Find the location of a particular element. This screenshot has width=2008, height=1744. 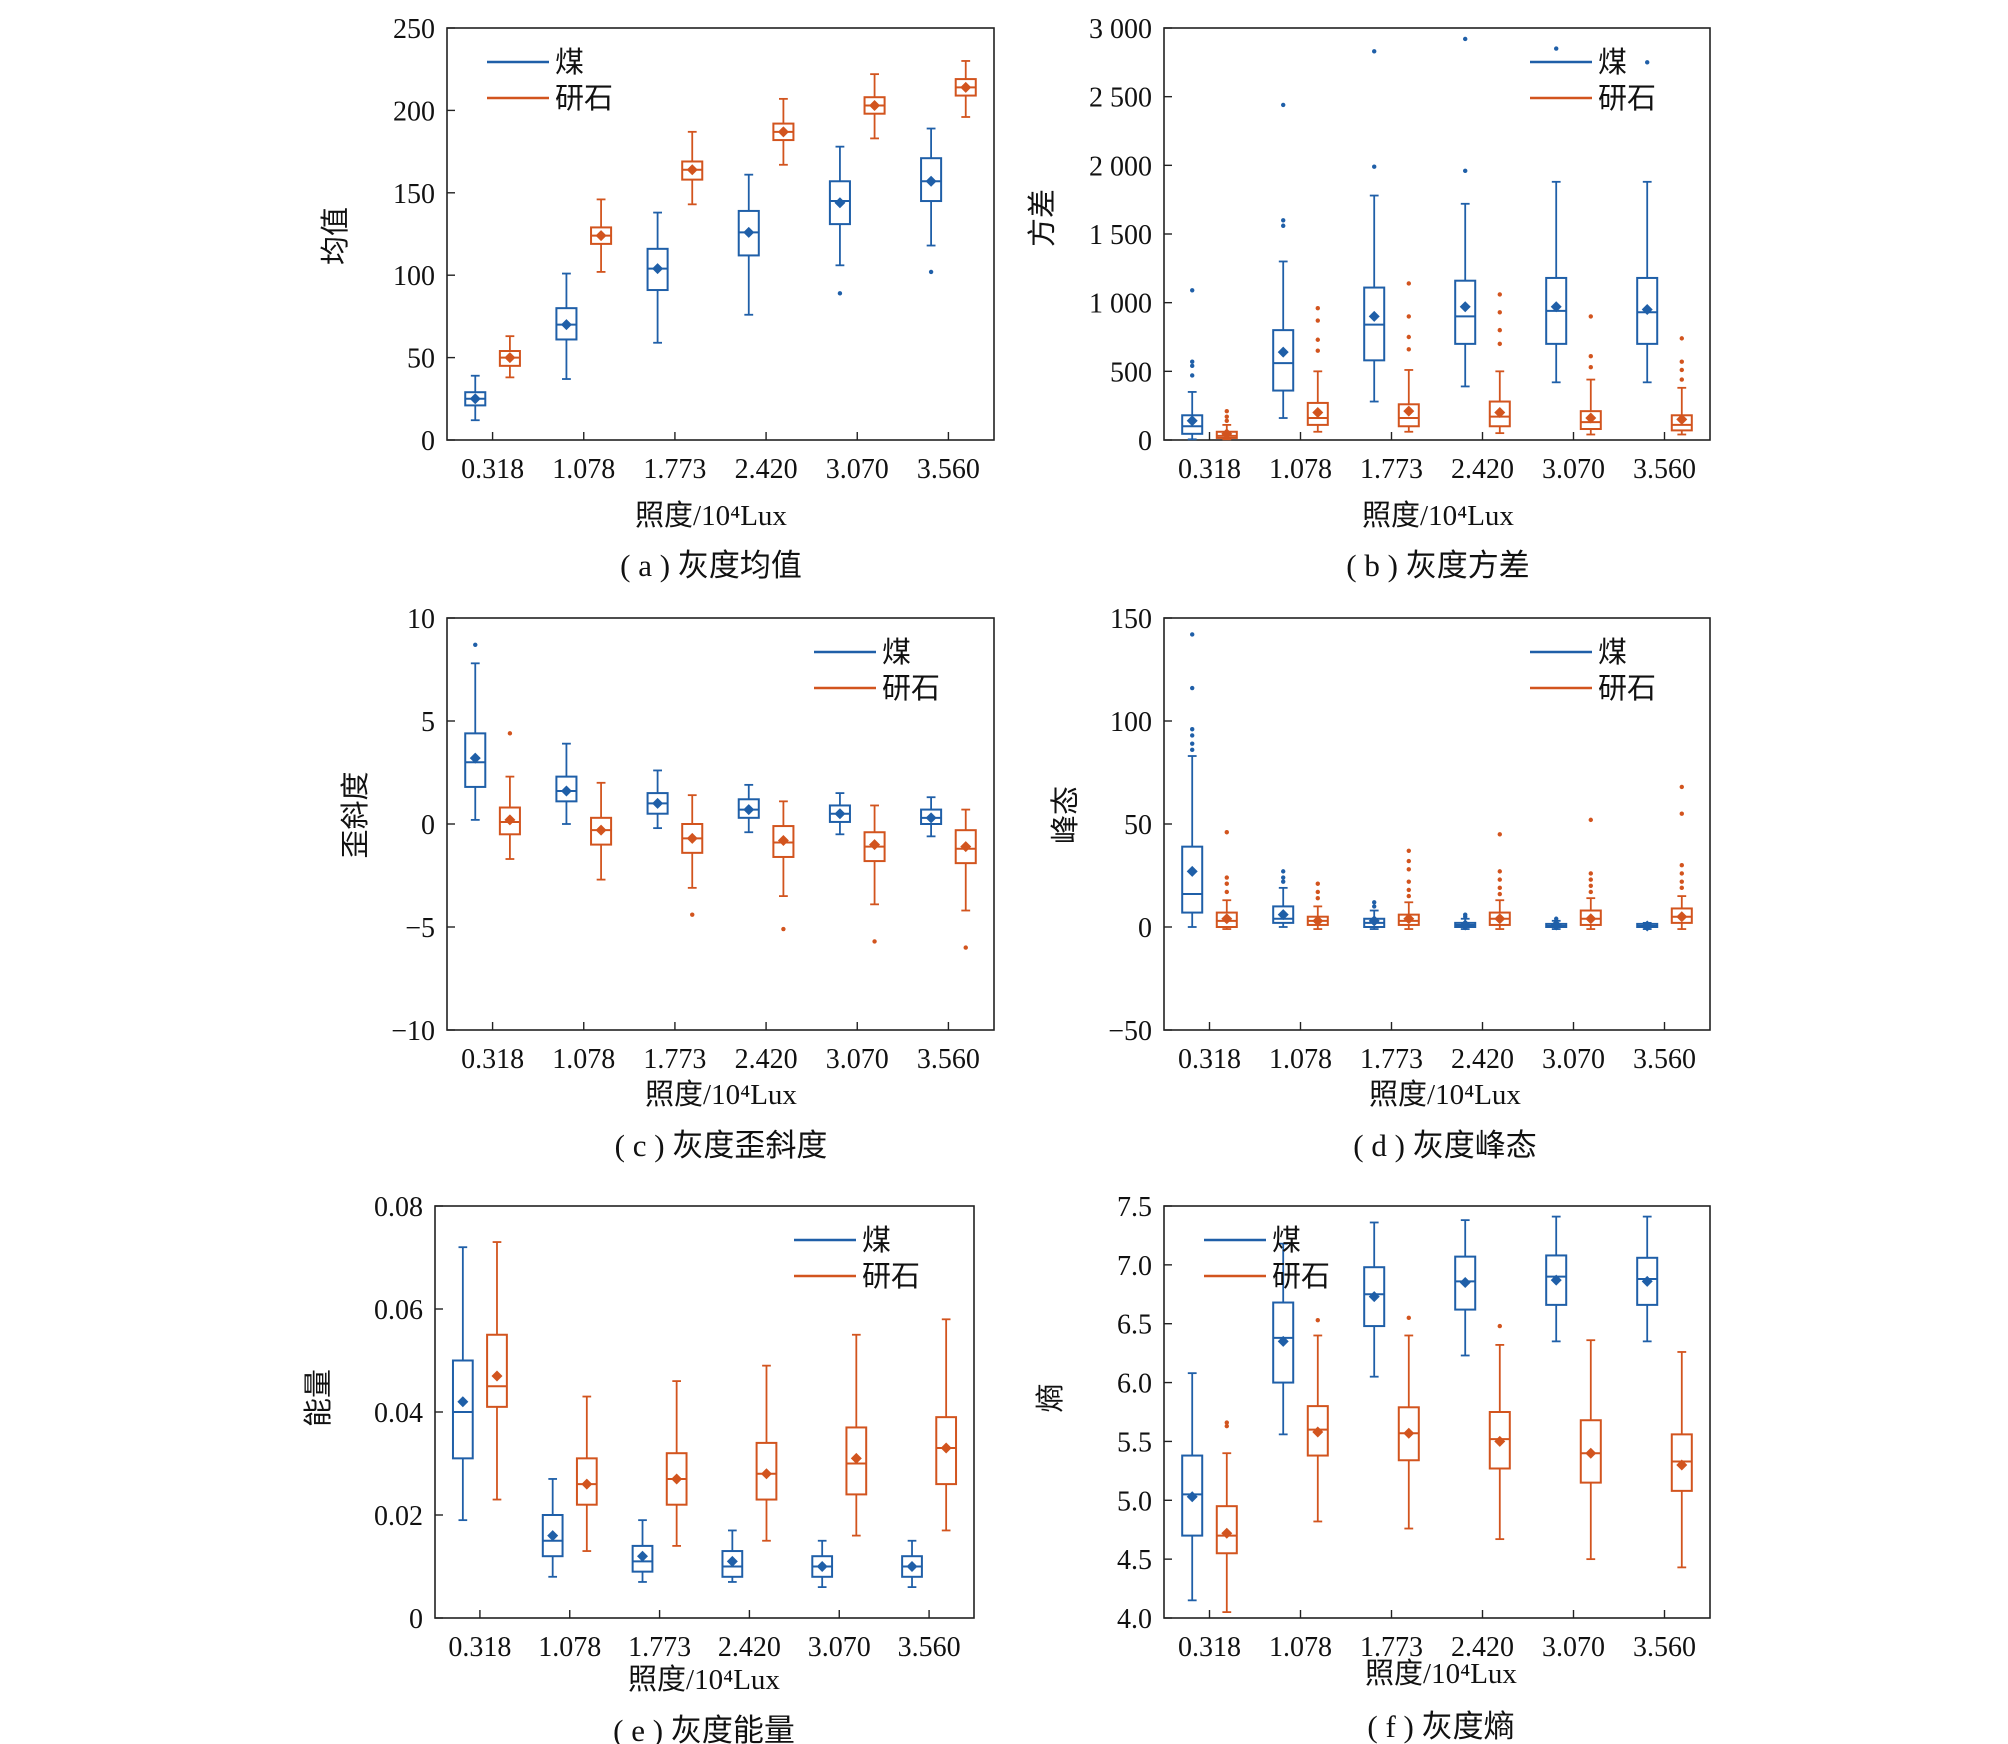

panel-b-box-gangue is located at coordinates (1590, 375).